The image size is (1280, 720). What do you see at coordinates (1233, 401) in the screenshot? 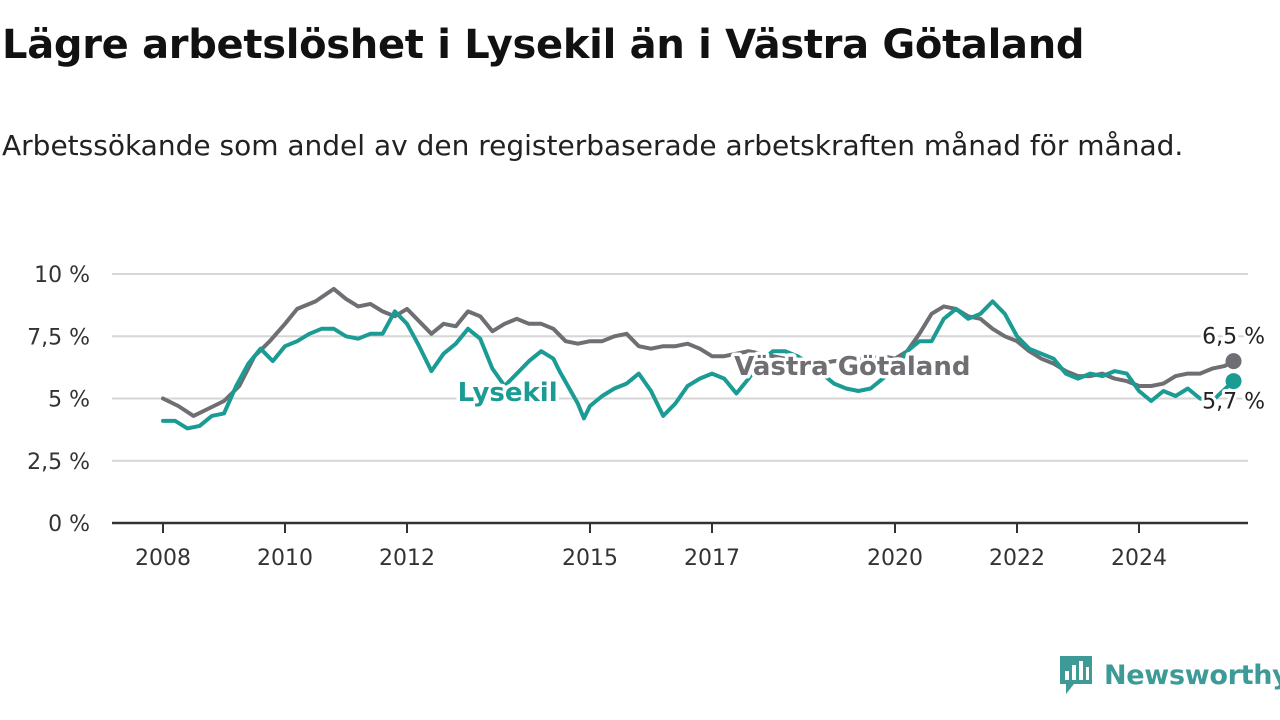
I see `end-value-label-lysekil: 5,7 %` at bounding box center [1233, 401].